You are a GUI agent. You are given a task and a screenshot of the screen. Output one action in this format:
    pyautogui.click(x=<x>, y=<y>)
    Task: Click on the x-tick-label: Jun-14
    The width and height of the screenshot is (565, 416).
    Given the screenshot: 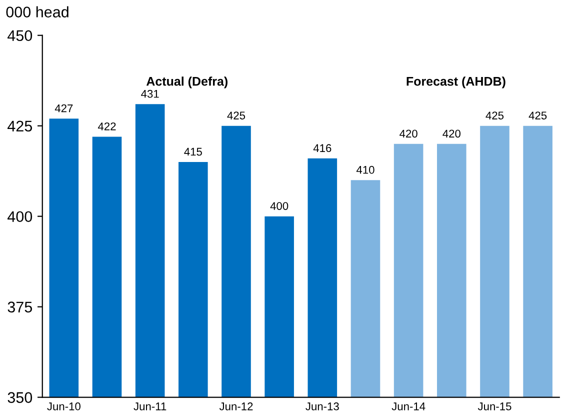 What is the action you would take?
    pyautogui.click(x=409, y=406)
    